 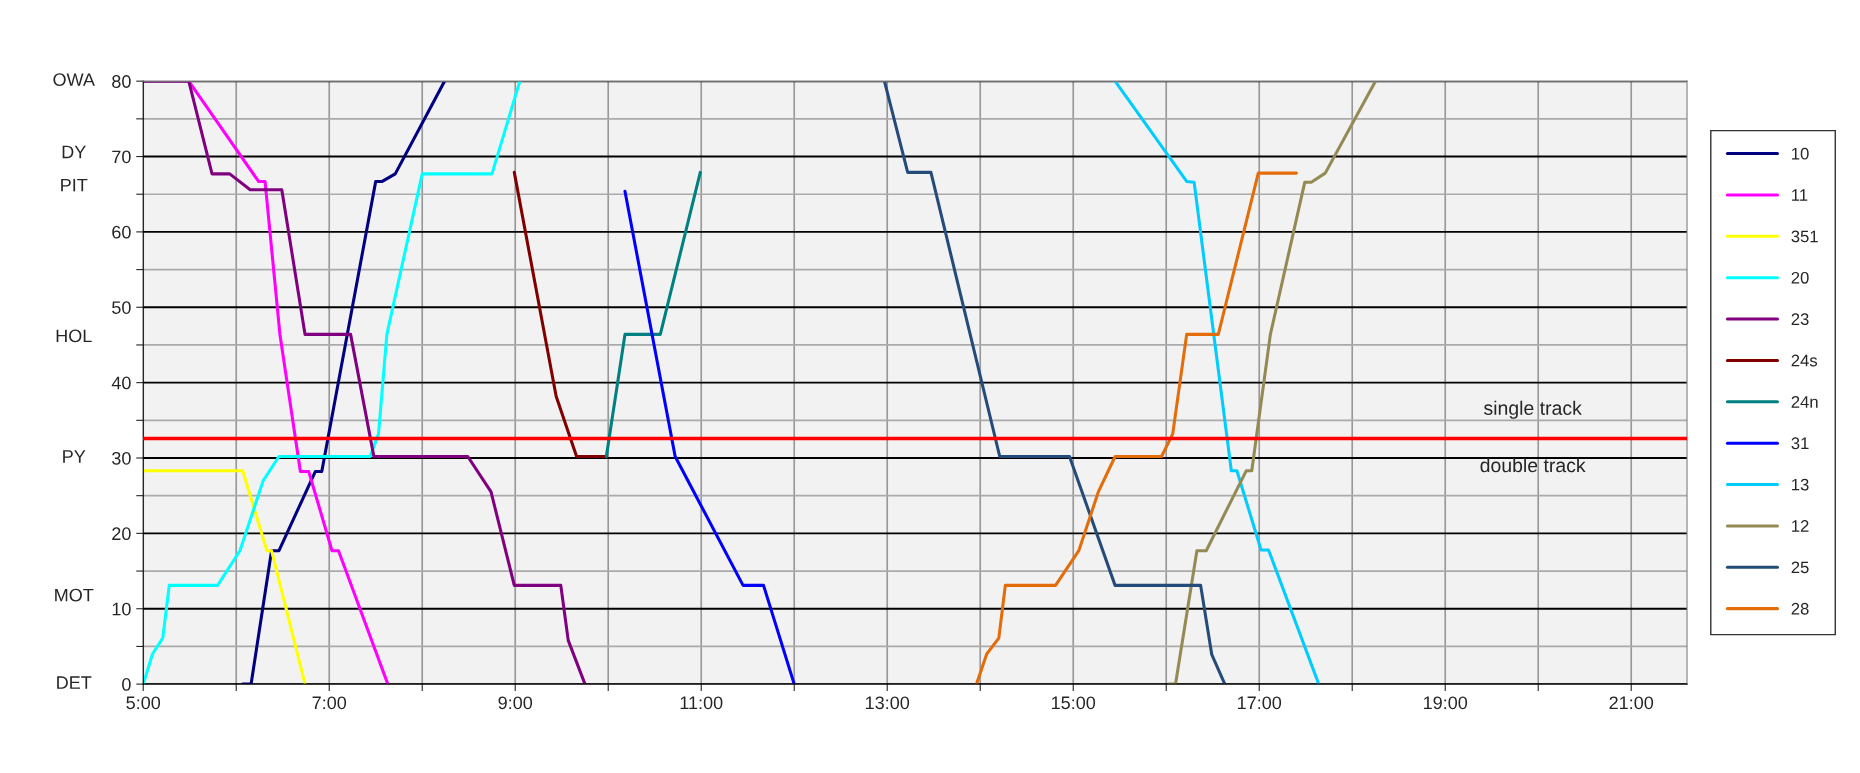 I want to click on x-tick-label: 15:00, so click(x=1074, y=703).